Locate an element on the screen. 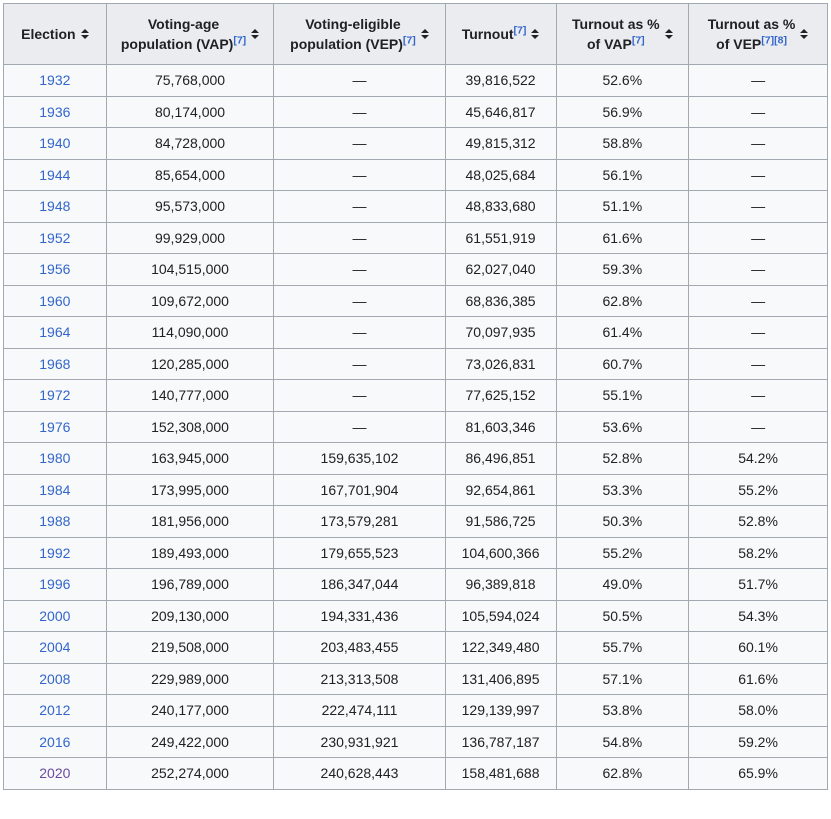 This screenshot has height=819, width=831. year-link: 1992 is located at coordinates (55, 552).